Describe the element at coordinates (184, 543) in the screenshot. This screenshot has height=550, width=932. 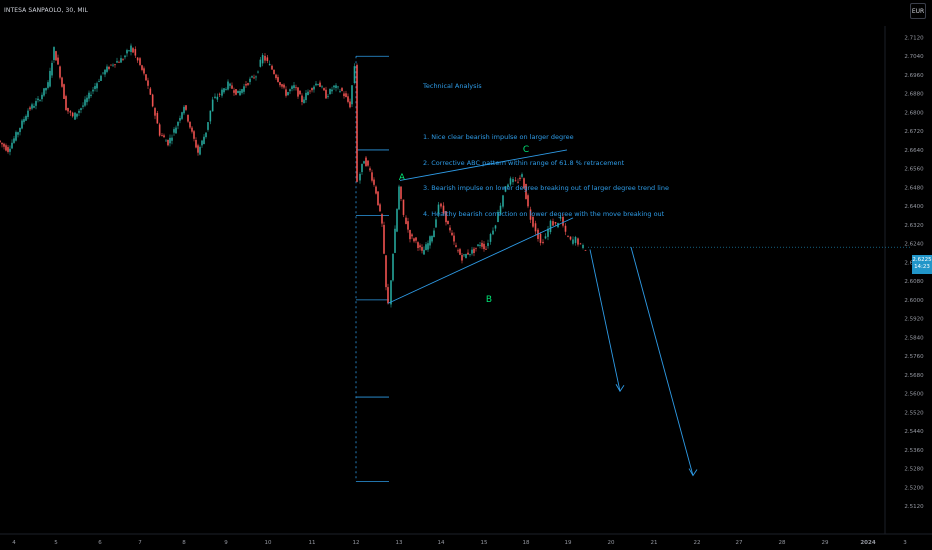
I see `x-tick-label: 8` at that location.